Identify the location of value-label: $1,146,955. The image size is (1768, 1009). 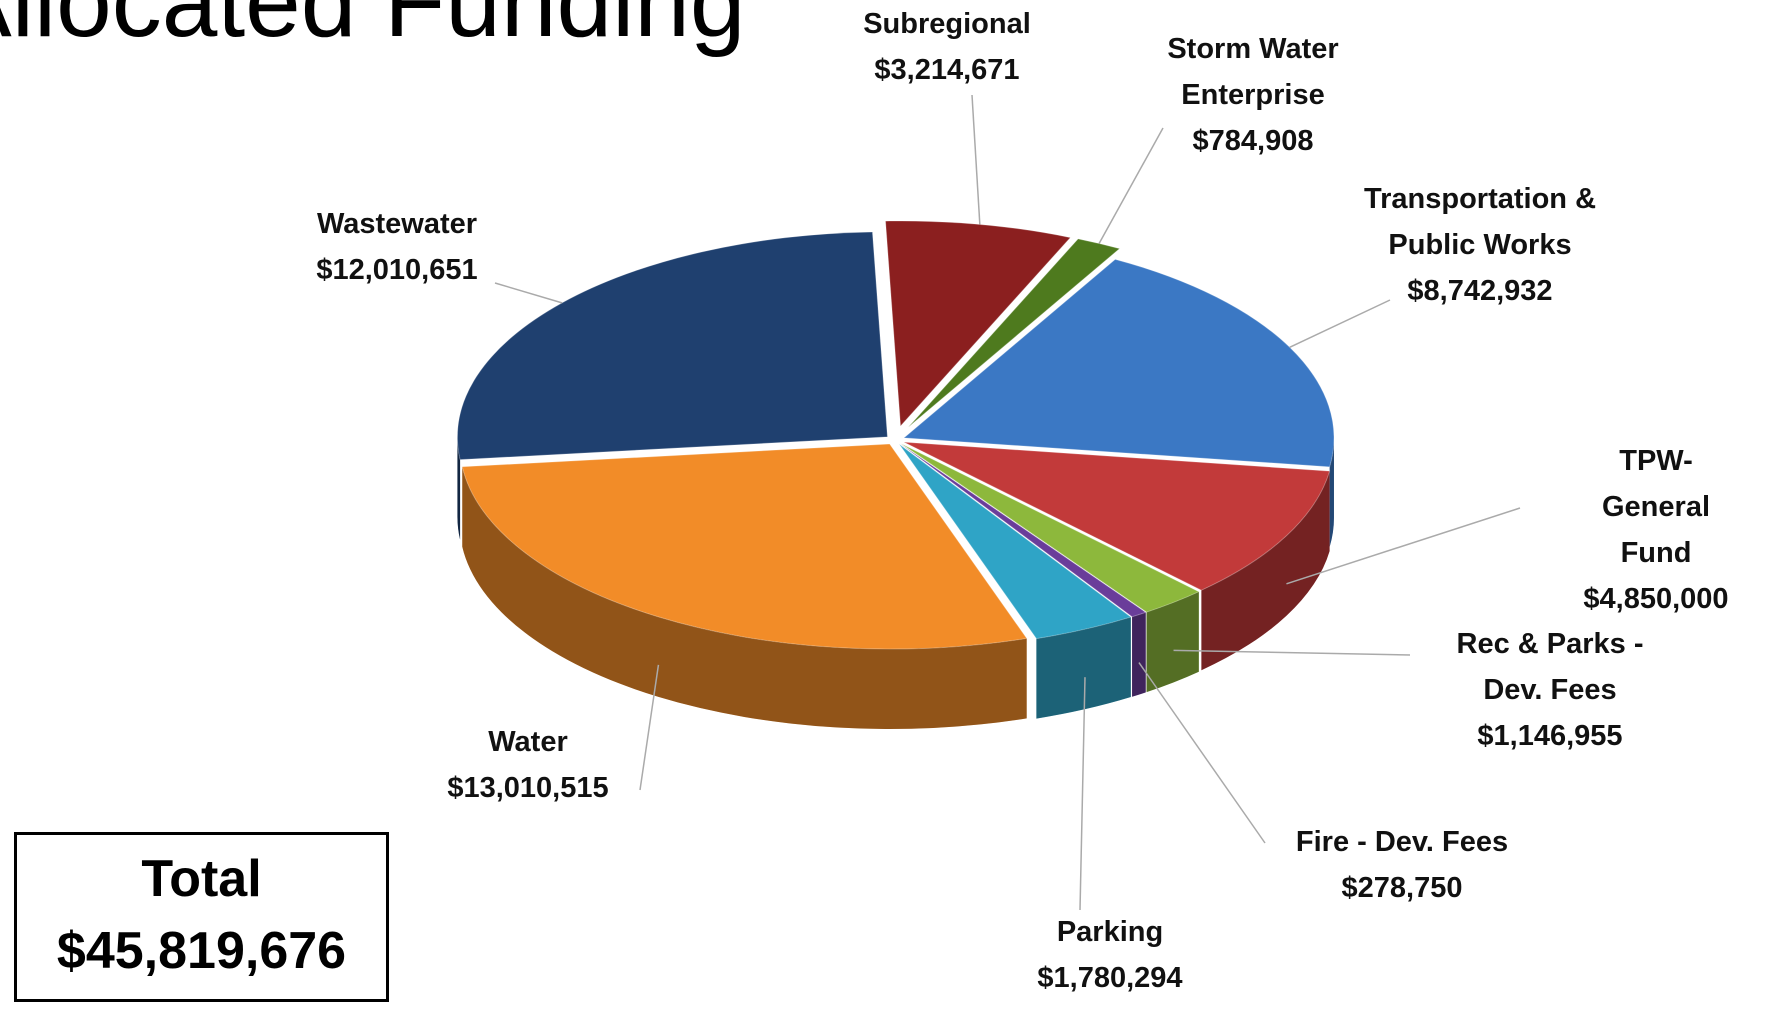
(1550, 736).